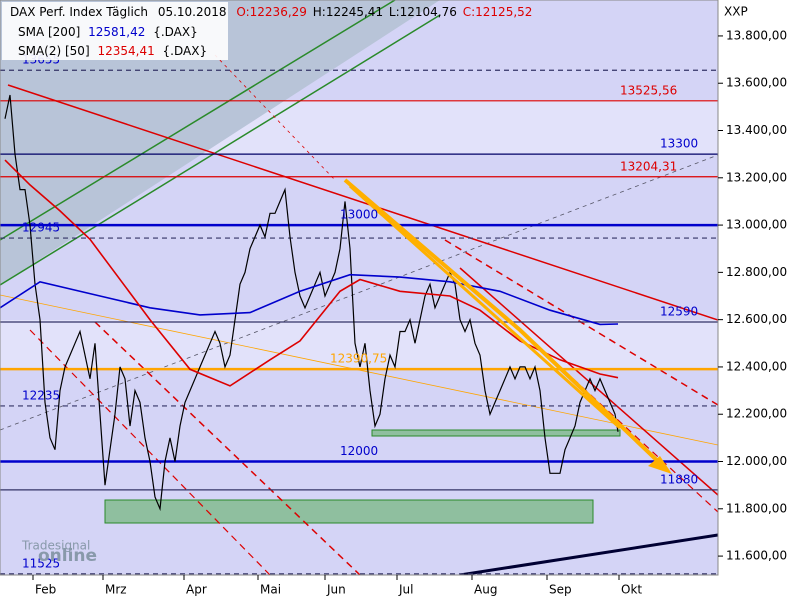 The width and height of the screenshot is (800, 600). I want to click on legend-value: 12581,42, so click(116, 32).